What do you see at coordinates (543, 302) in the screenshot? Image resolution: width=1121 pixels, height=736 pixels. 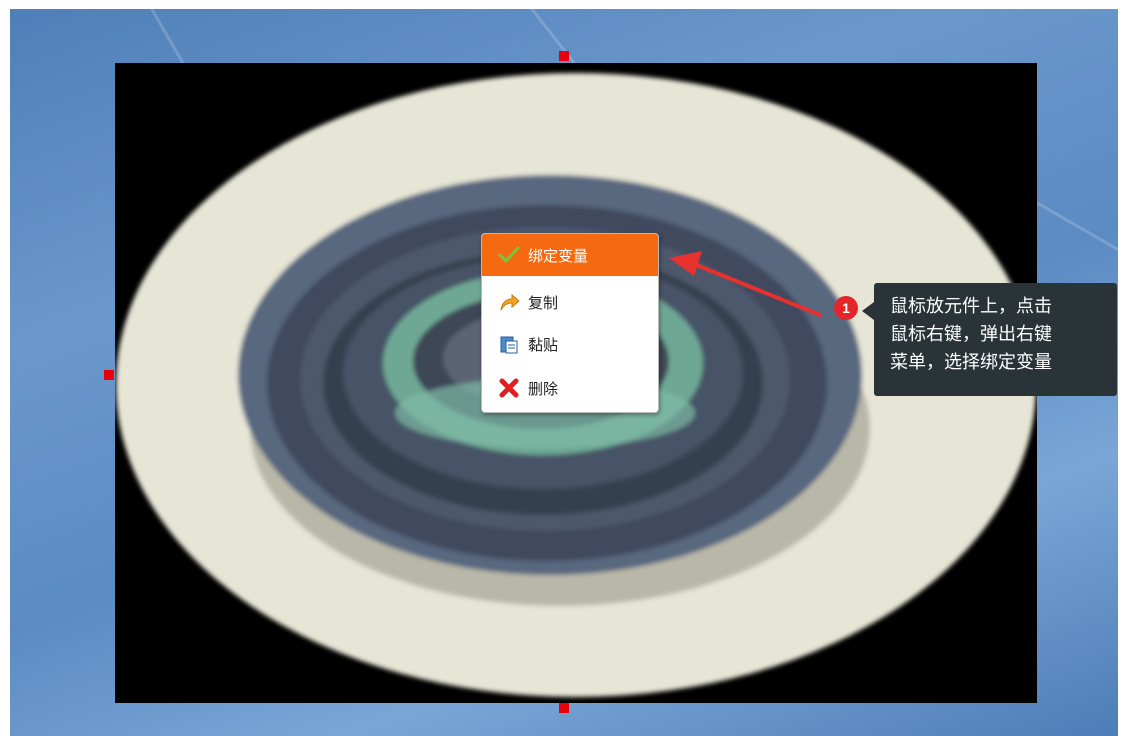 I see `menu-item-label: 复制` at bounding box center [543, 302].